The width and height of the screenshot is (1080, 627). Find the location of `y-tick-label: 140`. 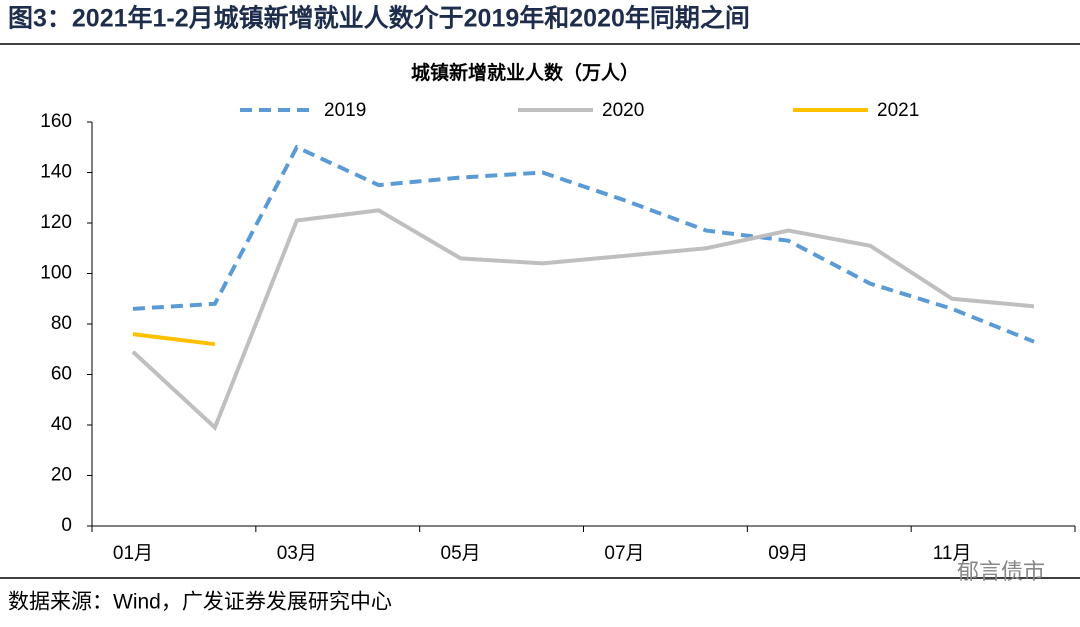

y-tick-label: 140 is located at coordinates (56, 172).